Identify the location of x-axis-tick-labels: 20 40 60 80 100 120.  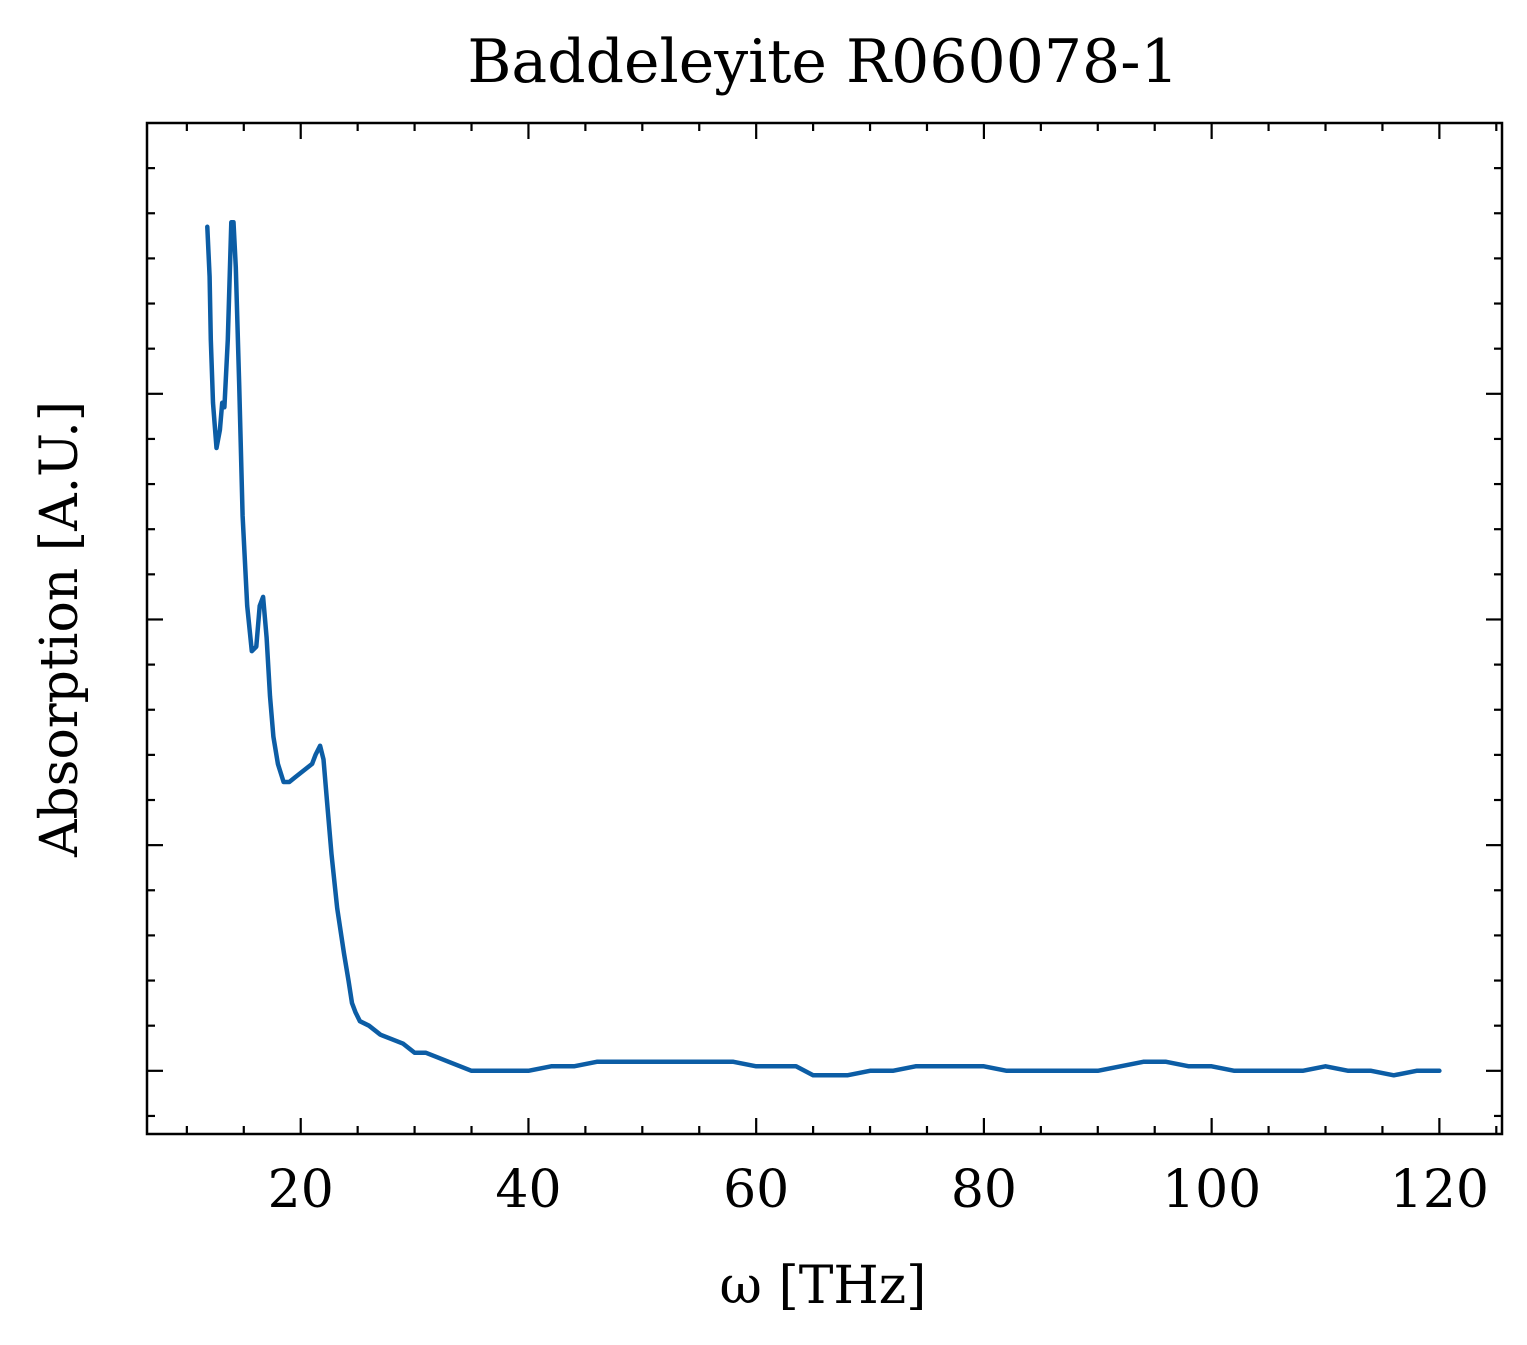
(878, 1190).